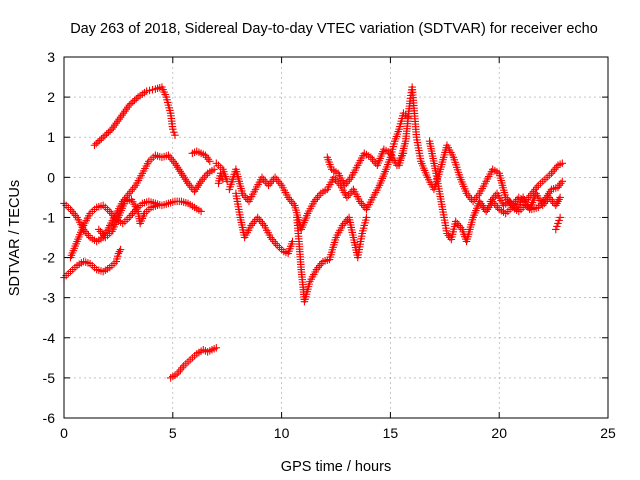  Describe the element at coordinates (51, 177) in the screenshot. I see `y-tick-label: 0` at that location.